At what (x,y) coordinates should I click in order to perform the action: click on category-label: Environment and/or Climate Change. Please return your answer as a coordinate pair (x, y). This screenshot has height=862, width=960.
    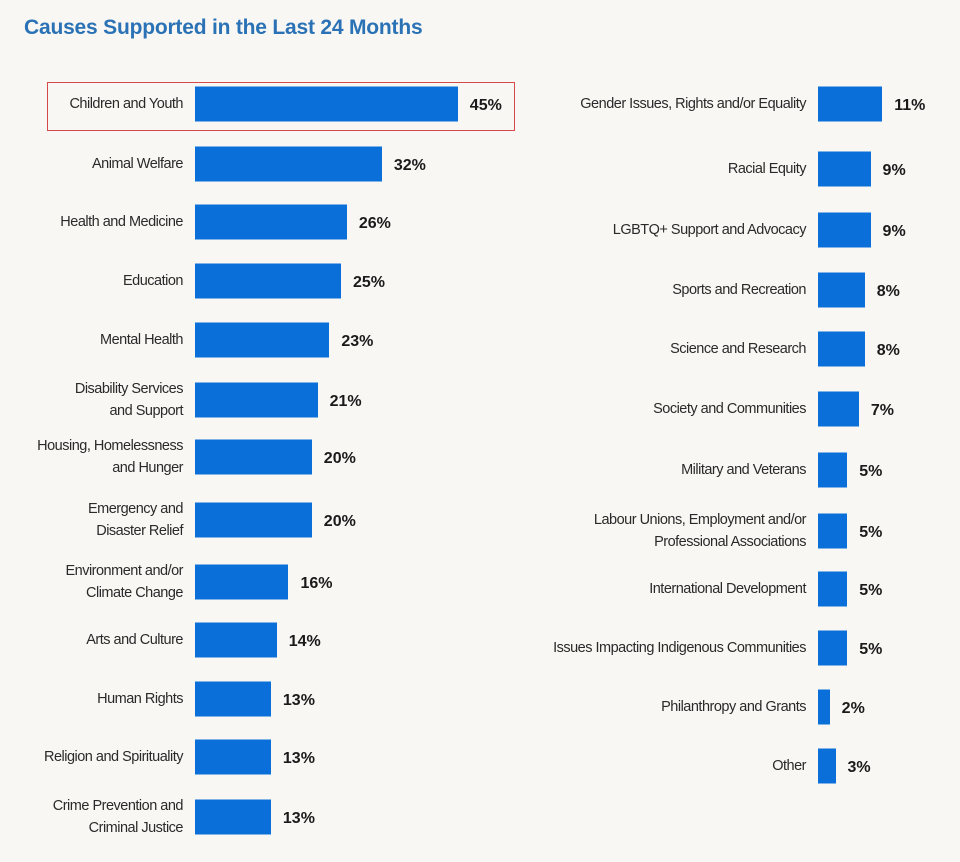
    Looking at the image, I should click on (124, 582).